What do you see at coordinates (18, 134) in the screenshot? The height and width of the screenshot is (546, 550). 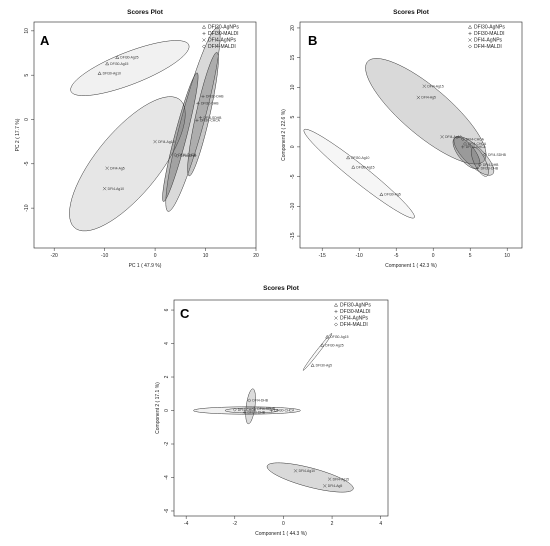 I see `y-axis-label: PC 2 ( 17.7 %)` at bounding box center [18, 134].